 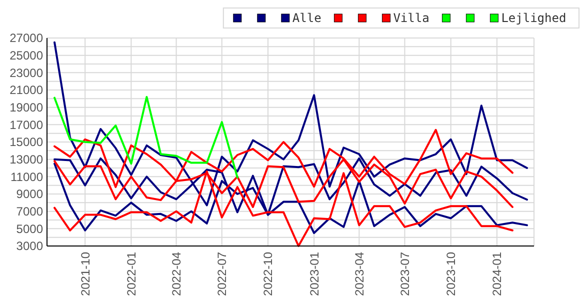 What do you see at coordinates (30, 229) in the screenshot?
I see `y-tick-label: 5000` at bounding box center [30, 229].